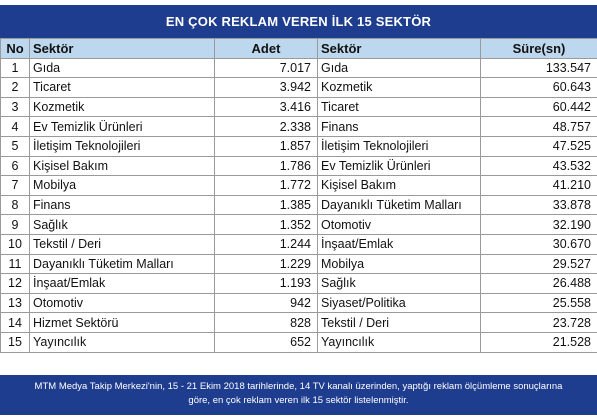  I want to click on cell-no: 1, so click(15, 68).